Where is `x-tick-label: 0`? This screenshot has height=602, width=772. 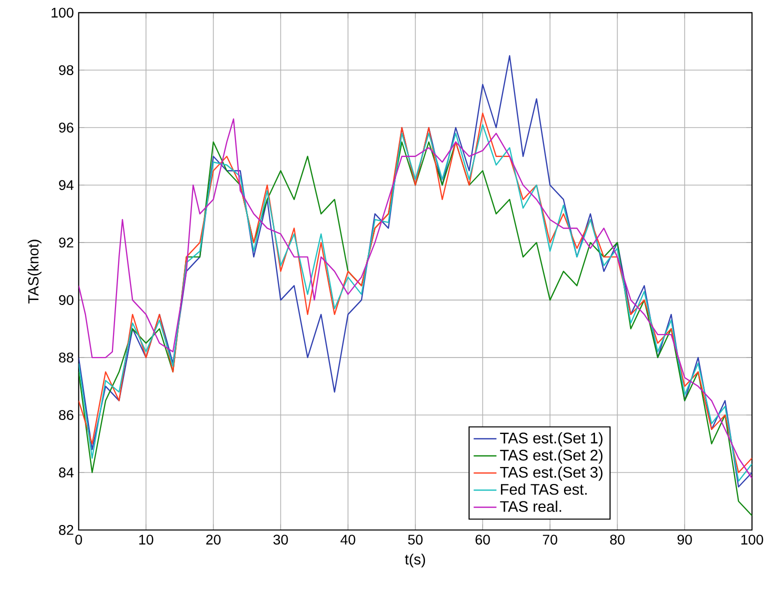
x-tick-label: 0 is located at coordinates (78, 539).